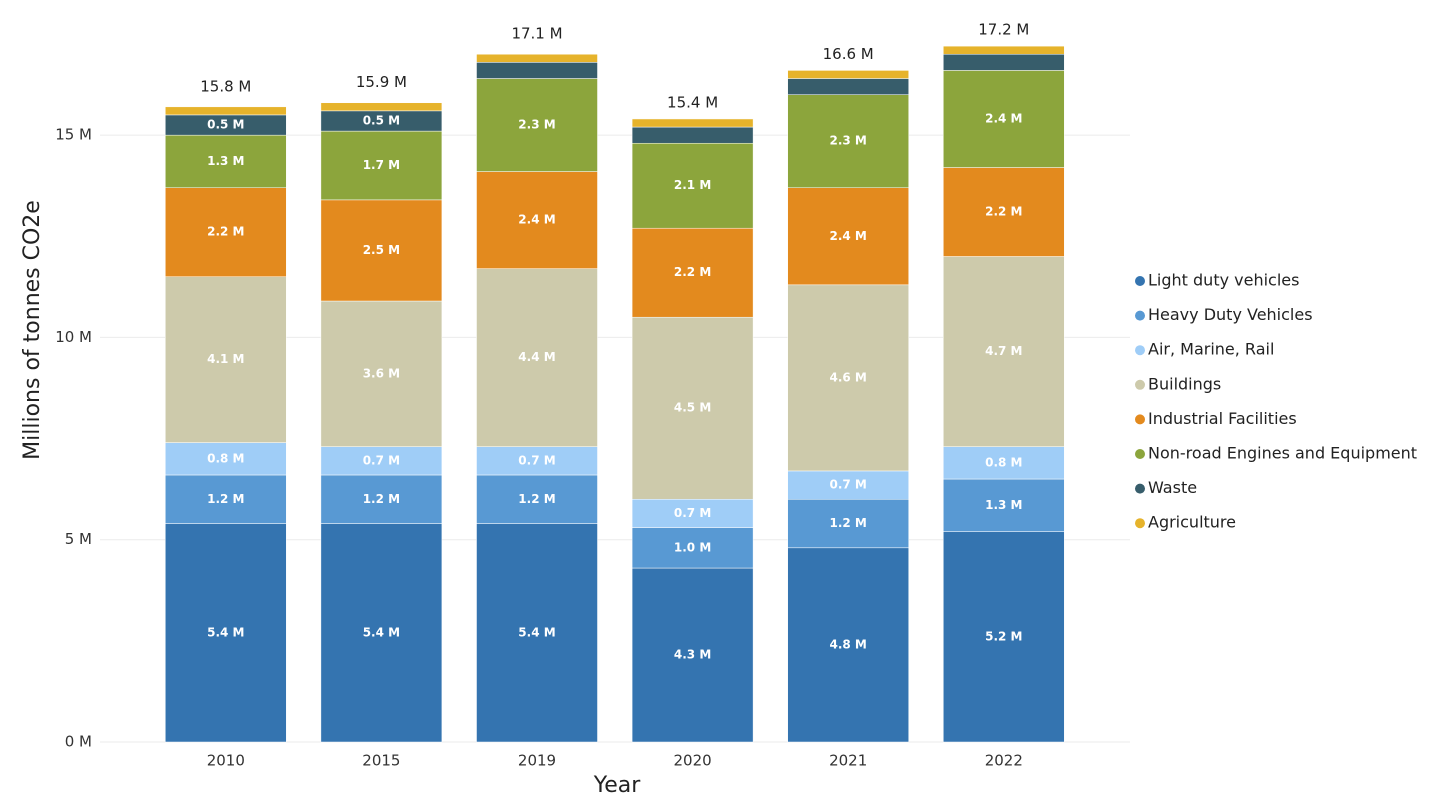  What do you see at coordinates (1184, 383) in the screenshot?
I see `legend-label: Buildings` at bounding box center [1184, 383].